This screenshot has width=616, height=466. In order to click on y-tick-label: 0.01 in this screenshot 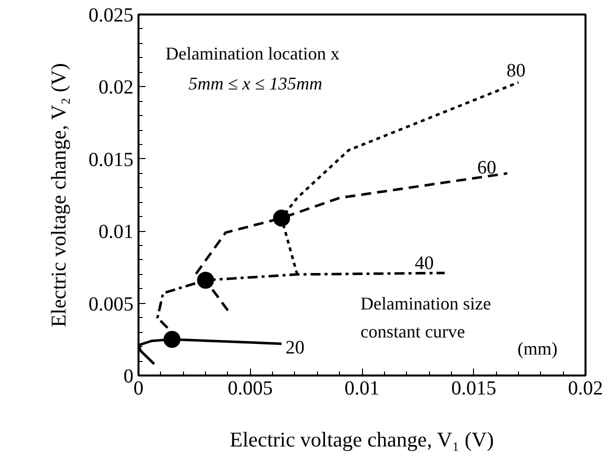, I will do `click(116, 232)`.